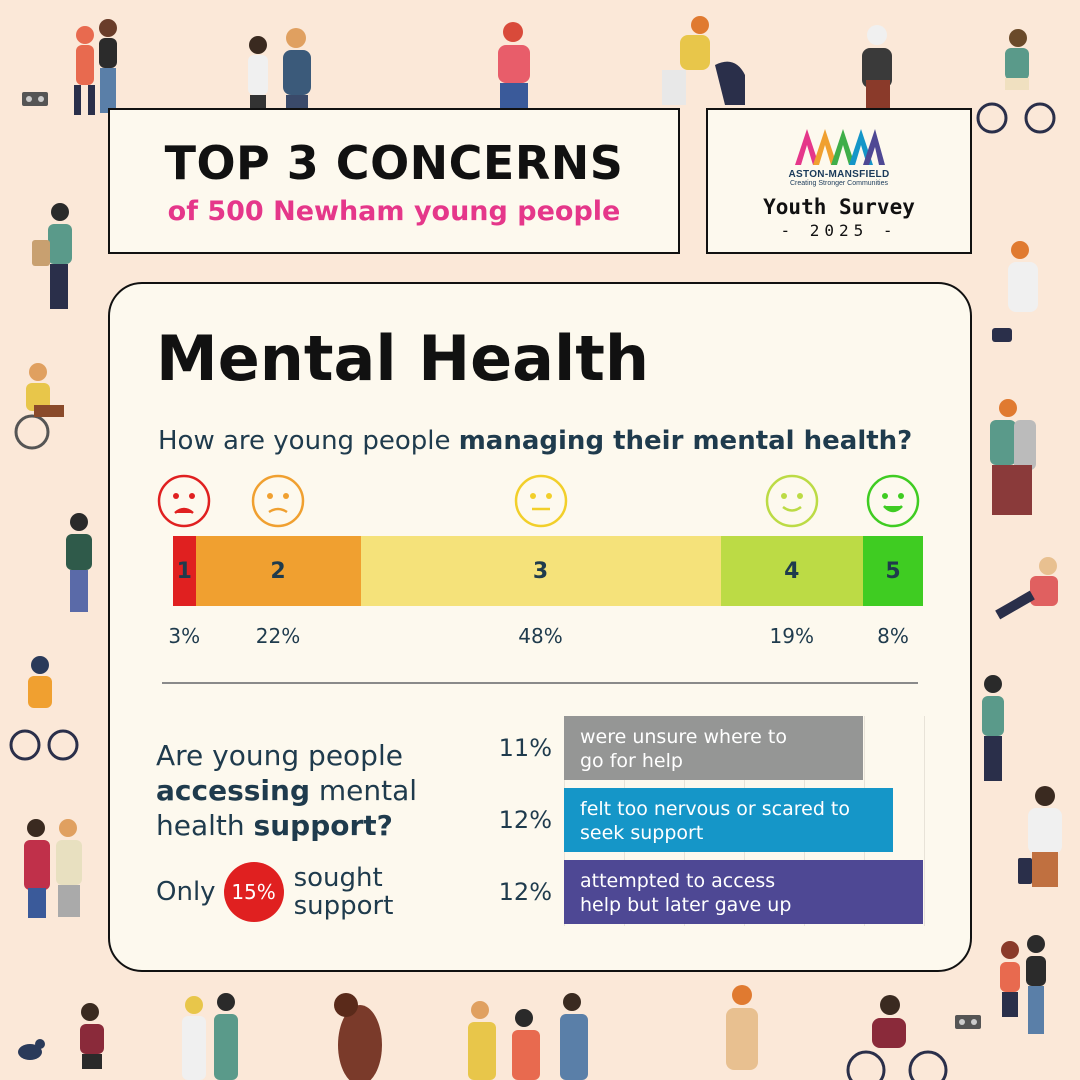 The image size is (1080, 1080). I want to click on neutral-face-icon, so click(540, 501).